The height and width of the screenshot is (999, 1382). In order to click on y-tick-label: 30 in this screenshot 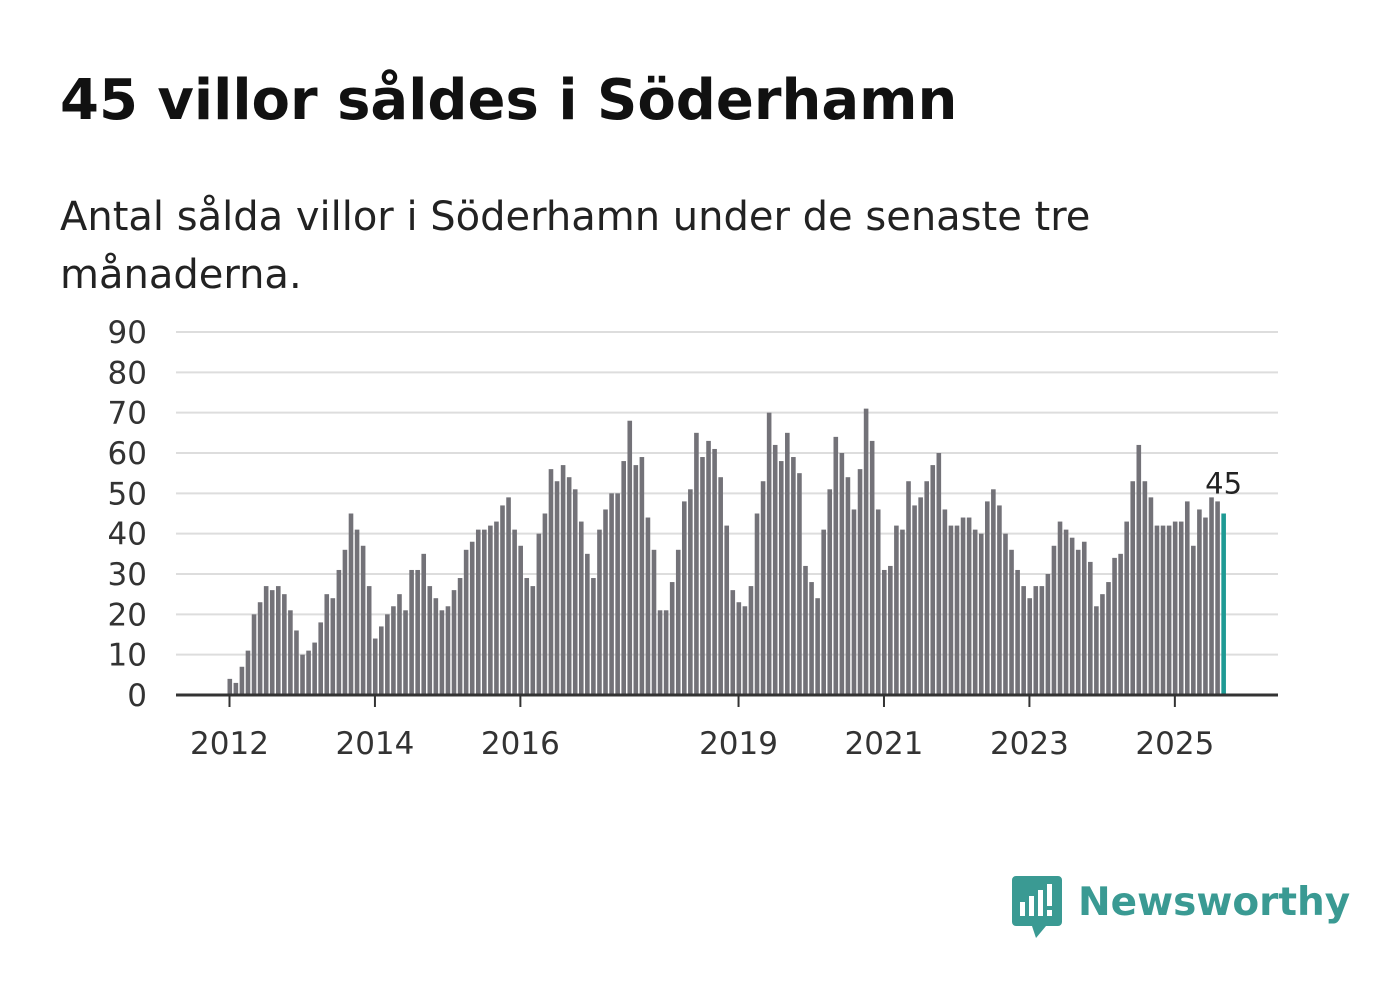, I will do `click(127, 575)`.